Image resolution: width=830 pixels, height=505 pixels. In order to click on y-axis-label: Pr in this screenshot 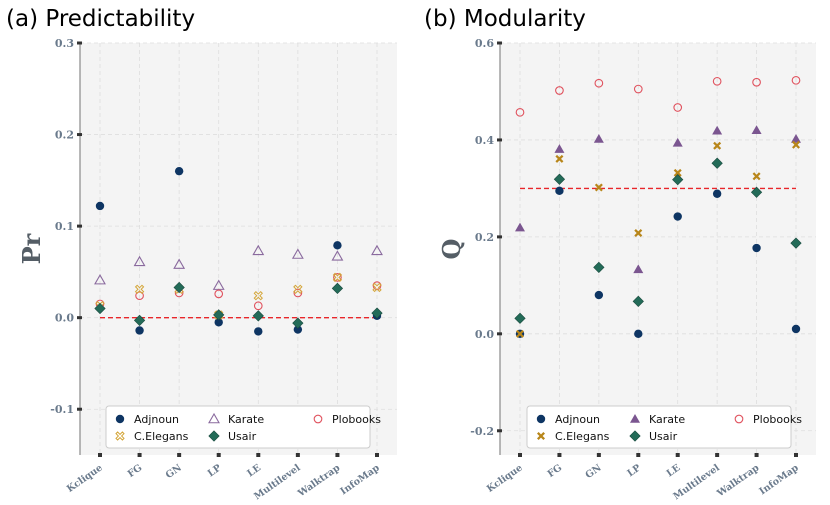, I will do `click(31, 248)`.